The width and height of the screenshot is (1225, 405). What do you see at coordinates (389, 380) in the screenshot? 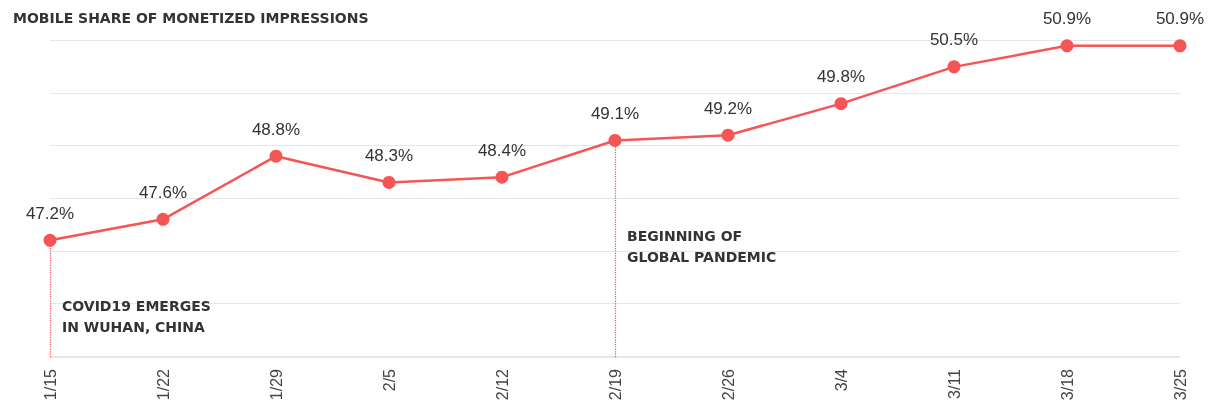
I see `x-tick-label: 2/5` at bounding box center [389, 380].